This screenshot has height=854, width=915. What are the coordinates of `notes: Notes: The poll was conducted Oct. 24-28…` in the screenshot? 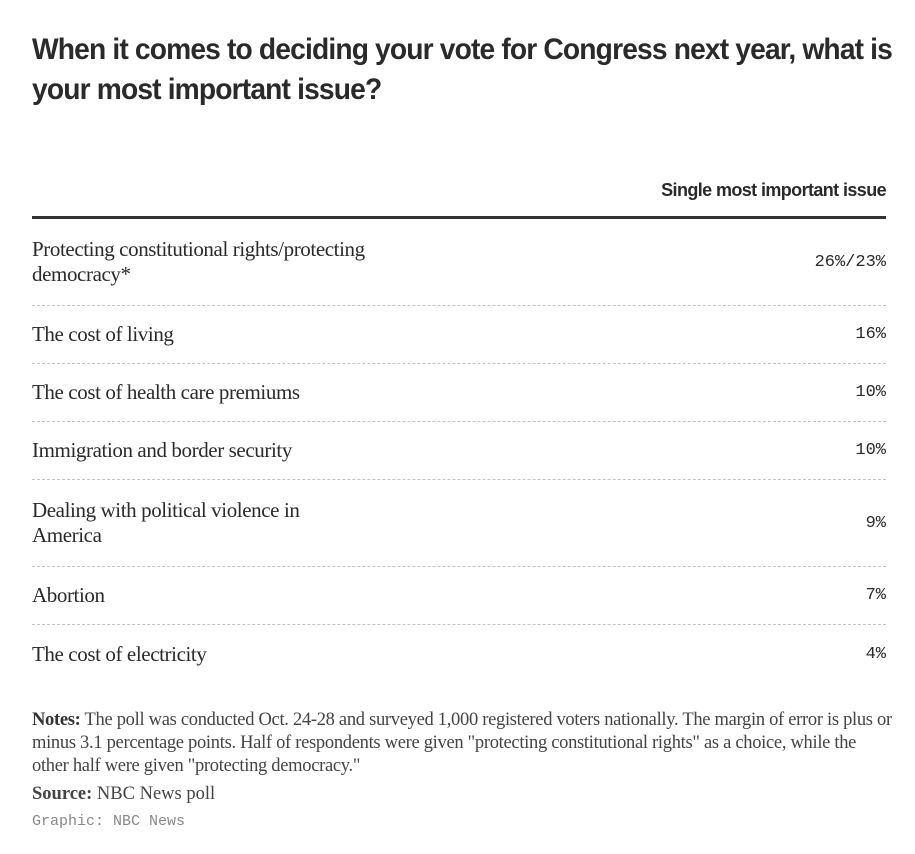 It's located at (462, 743).